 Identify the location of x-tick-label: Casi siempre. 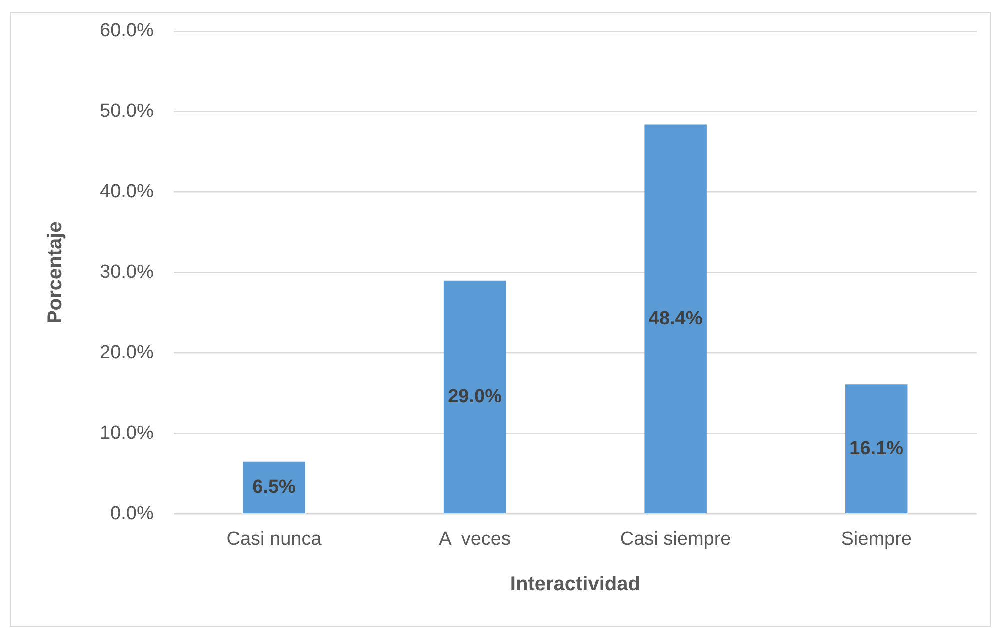
(676, 539).